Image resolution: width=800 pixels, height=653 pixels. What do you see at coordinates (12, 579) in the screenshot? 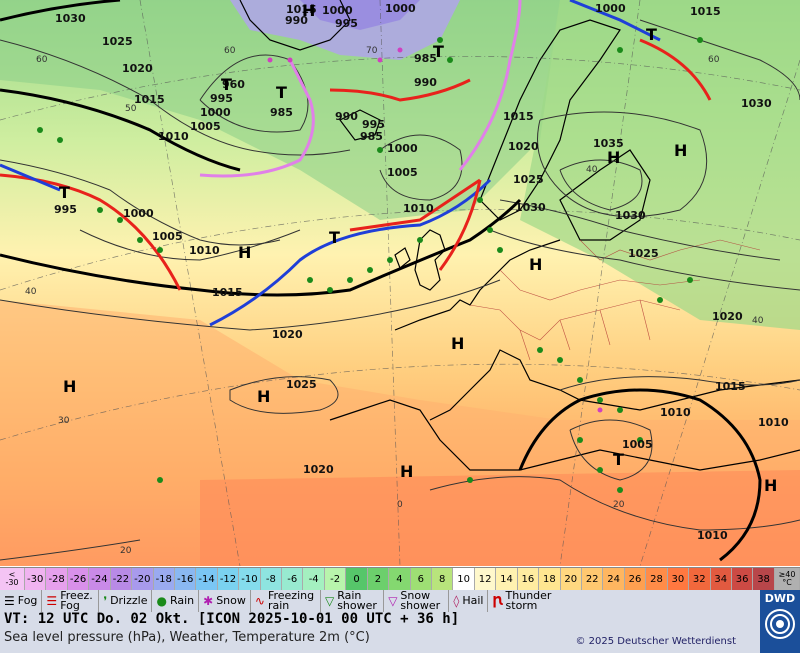
I see `colorbar-start-label: < -30` at bounding box center [12, 579].